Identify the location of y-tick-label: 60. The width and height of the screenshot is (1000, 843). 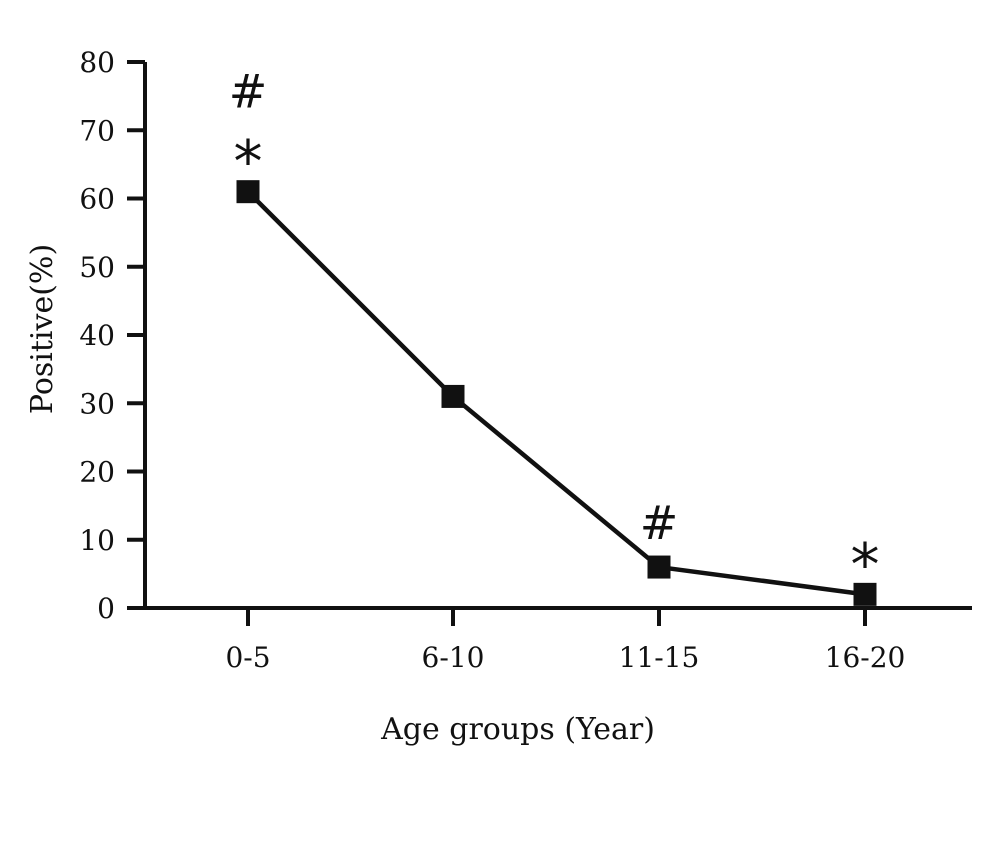
(97, 199).